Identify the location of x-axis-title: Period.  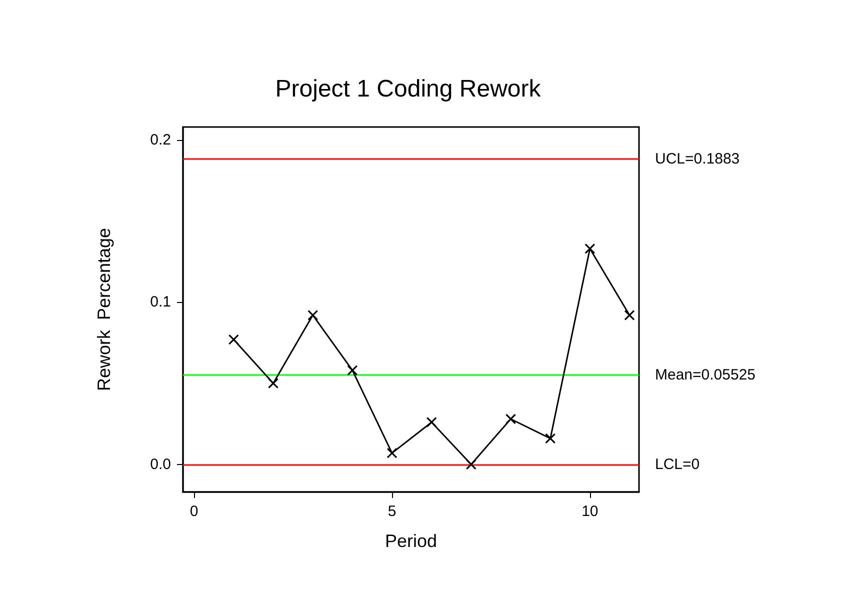
(411, 541).